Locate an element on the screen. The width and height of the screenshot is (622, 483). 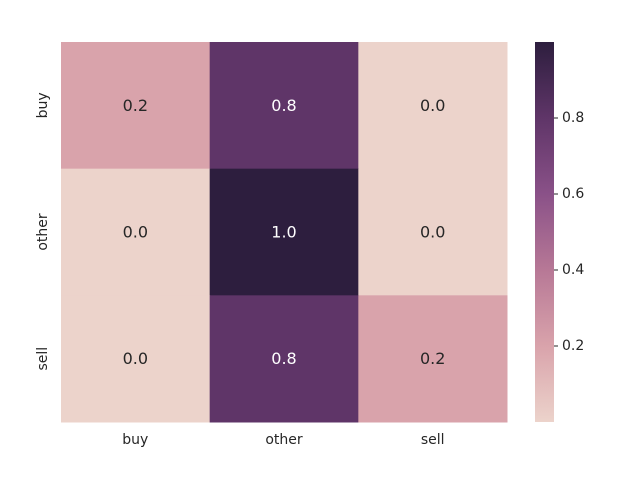
heatmap-cell-sell-sell is located at coordinates (433, 359).